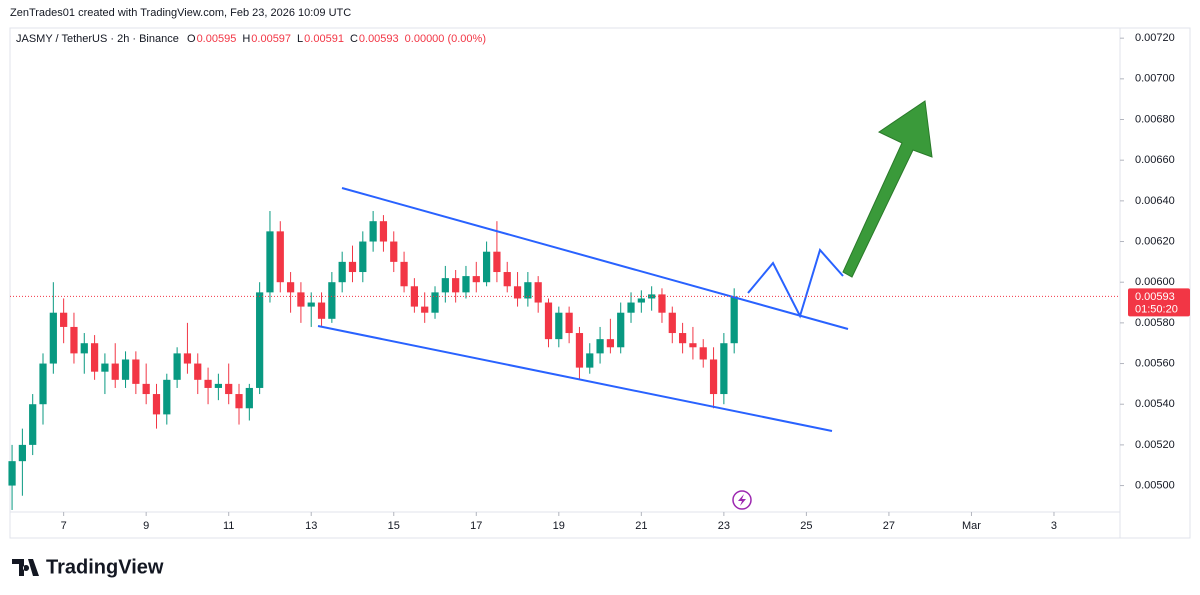 The height and width of the screenshot is (595, 1200). Describe the element at coordinates (595, 258) in the screenshot. I see `channel-upper` at that location.